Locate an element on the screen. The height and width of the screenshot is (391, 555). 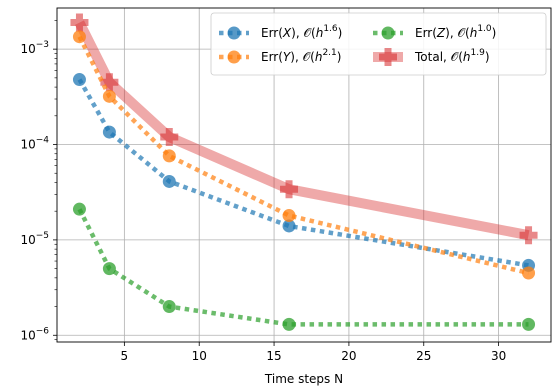
legend-item: Err(Y), 𝒪(h2.1) is located at coordinates (280, 56).